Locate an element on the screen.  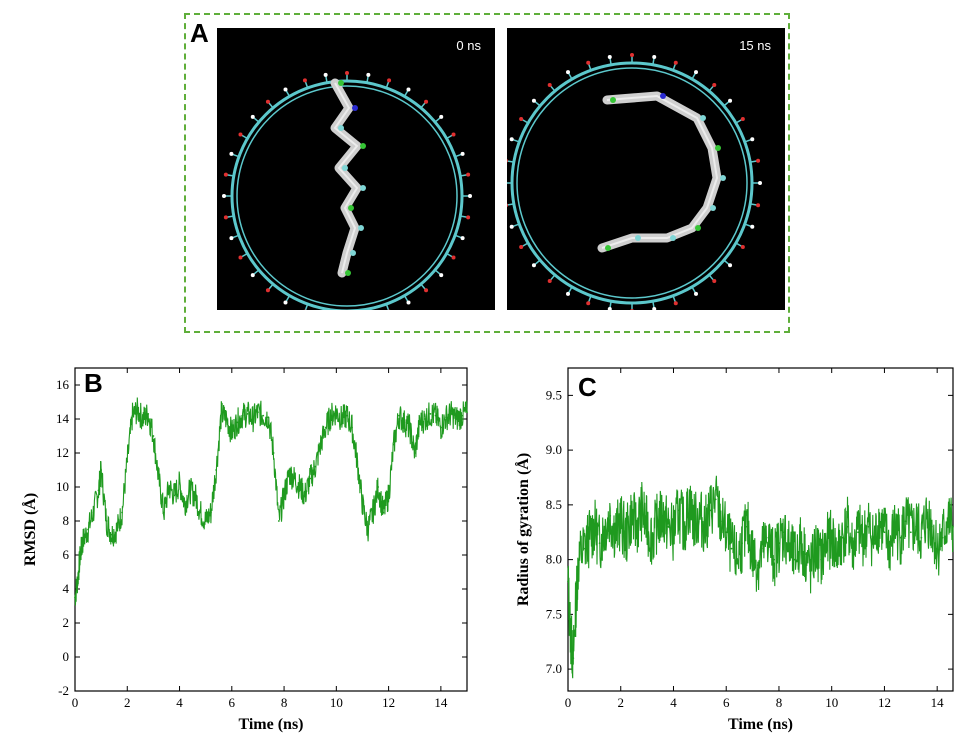
snapshot-time-label: 15 ns is located at coordinates (755, 45).